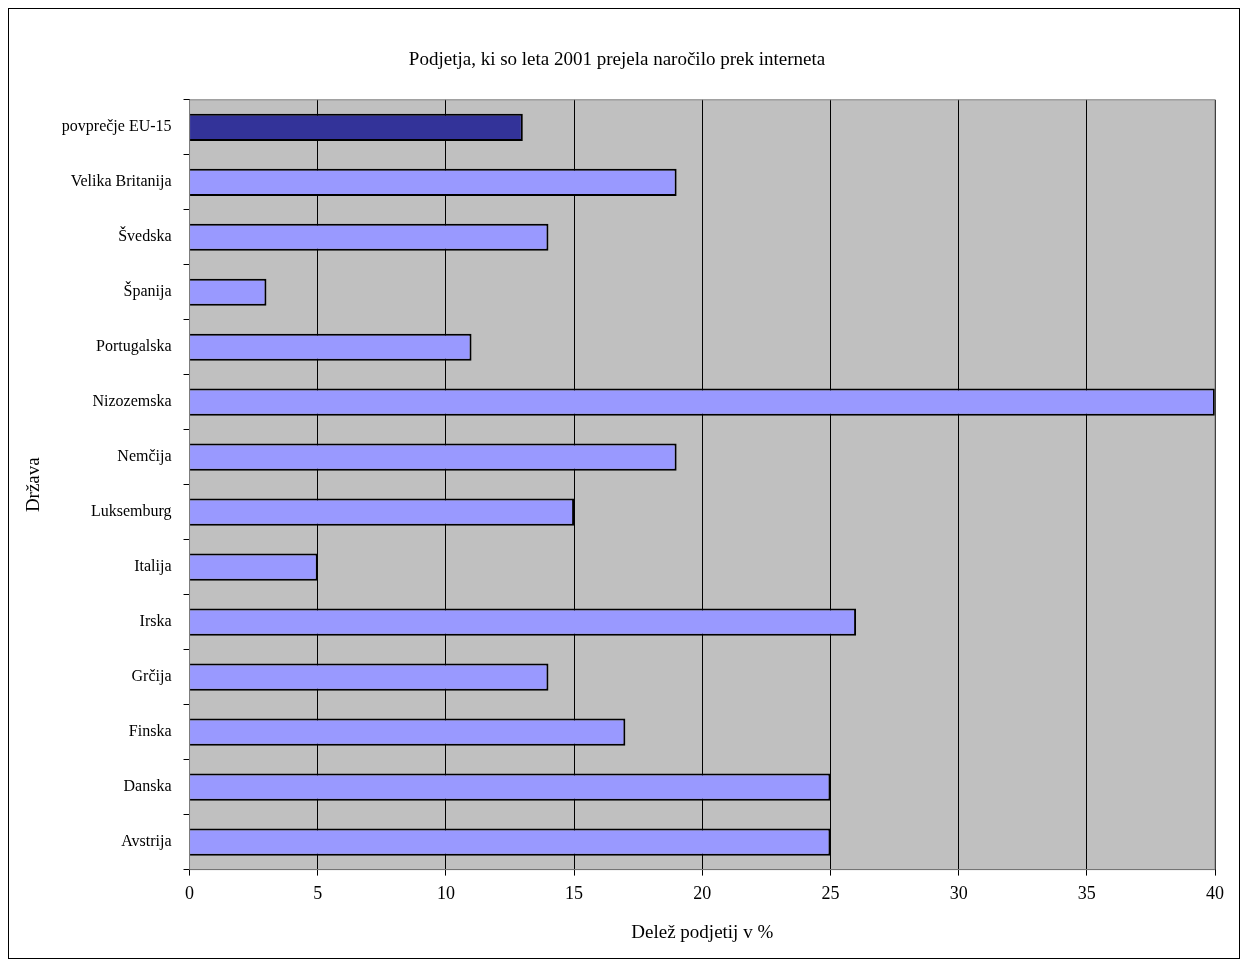 This screenshot has height=967, width=1248. I want to click on y-tick-label: Nemčija, so click(144, 456).